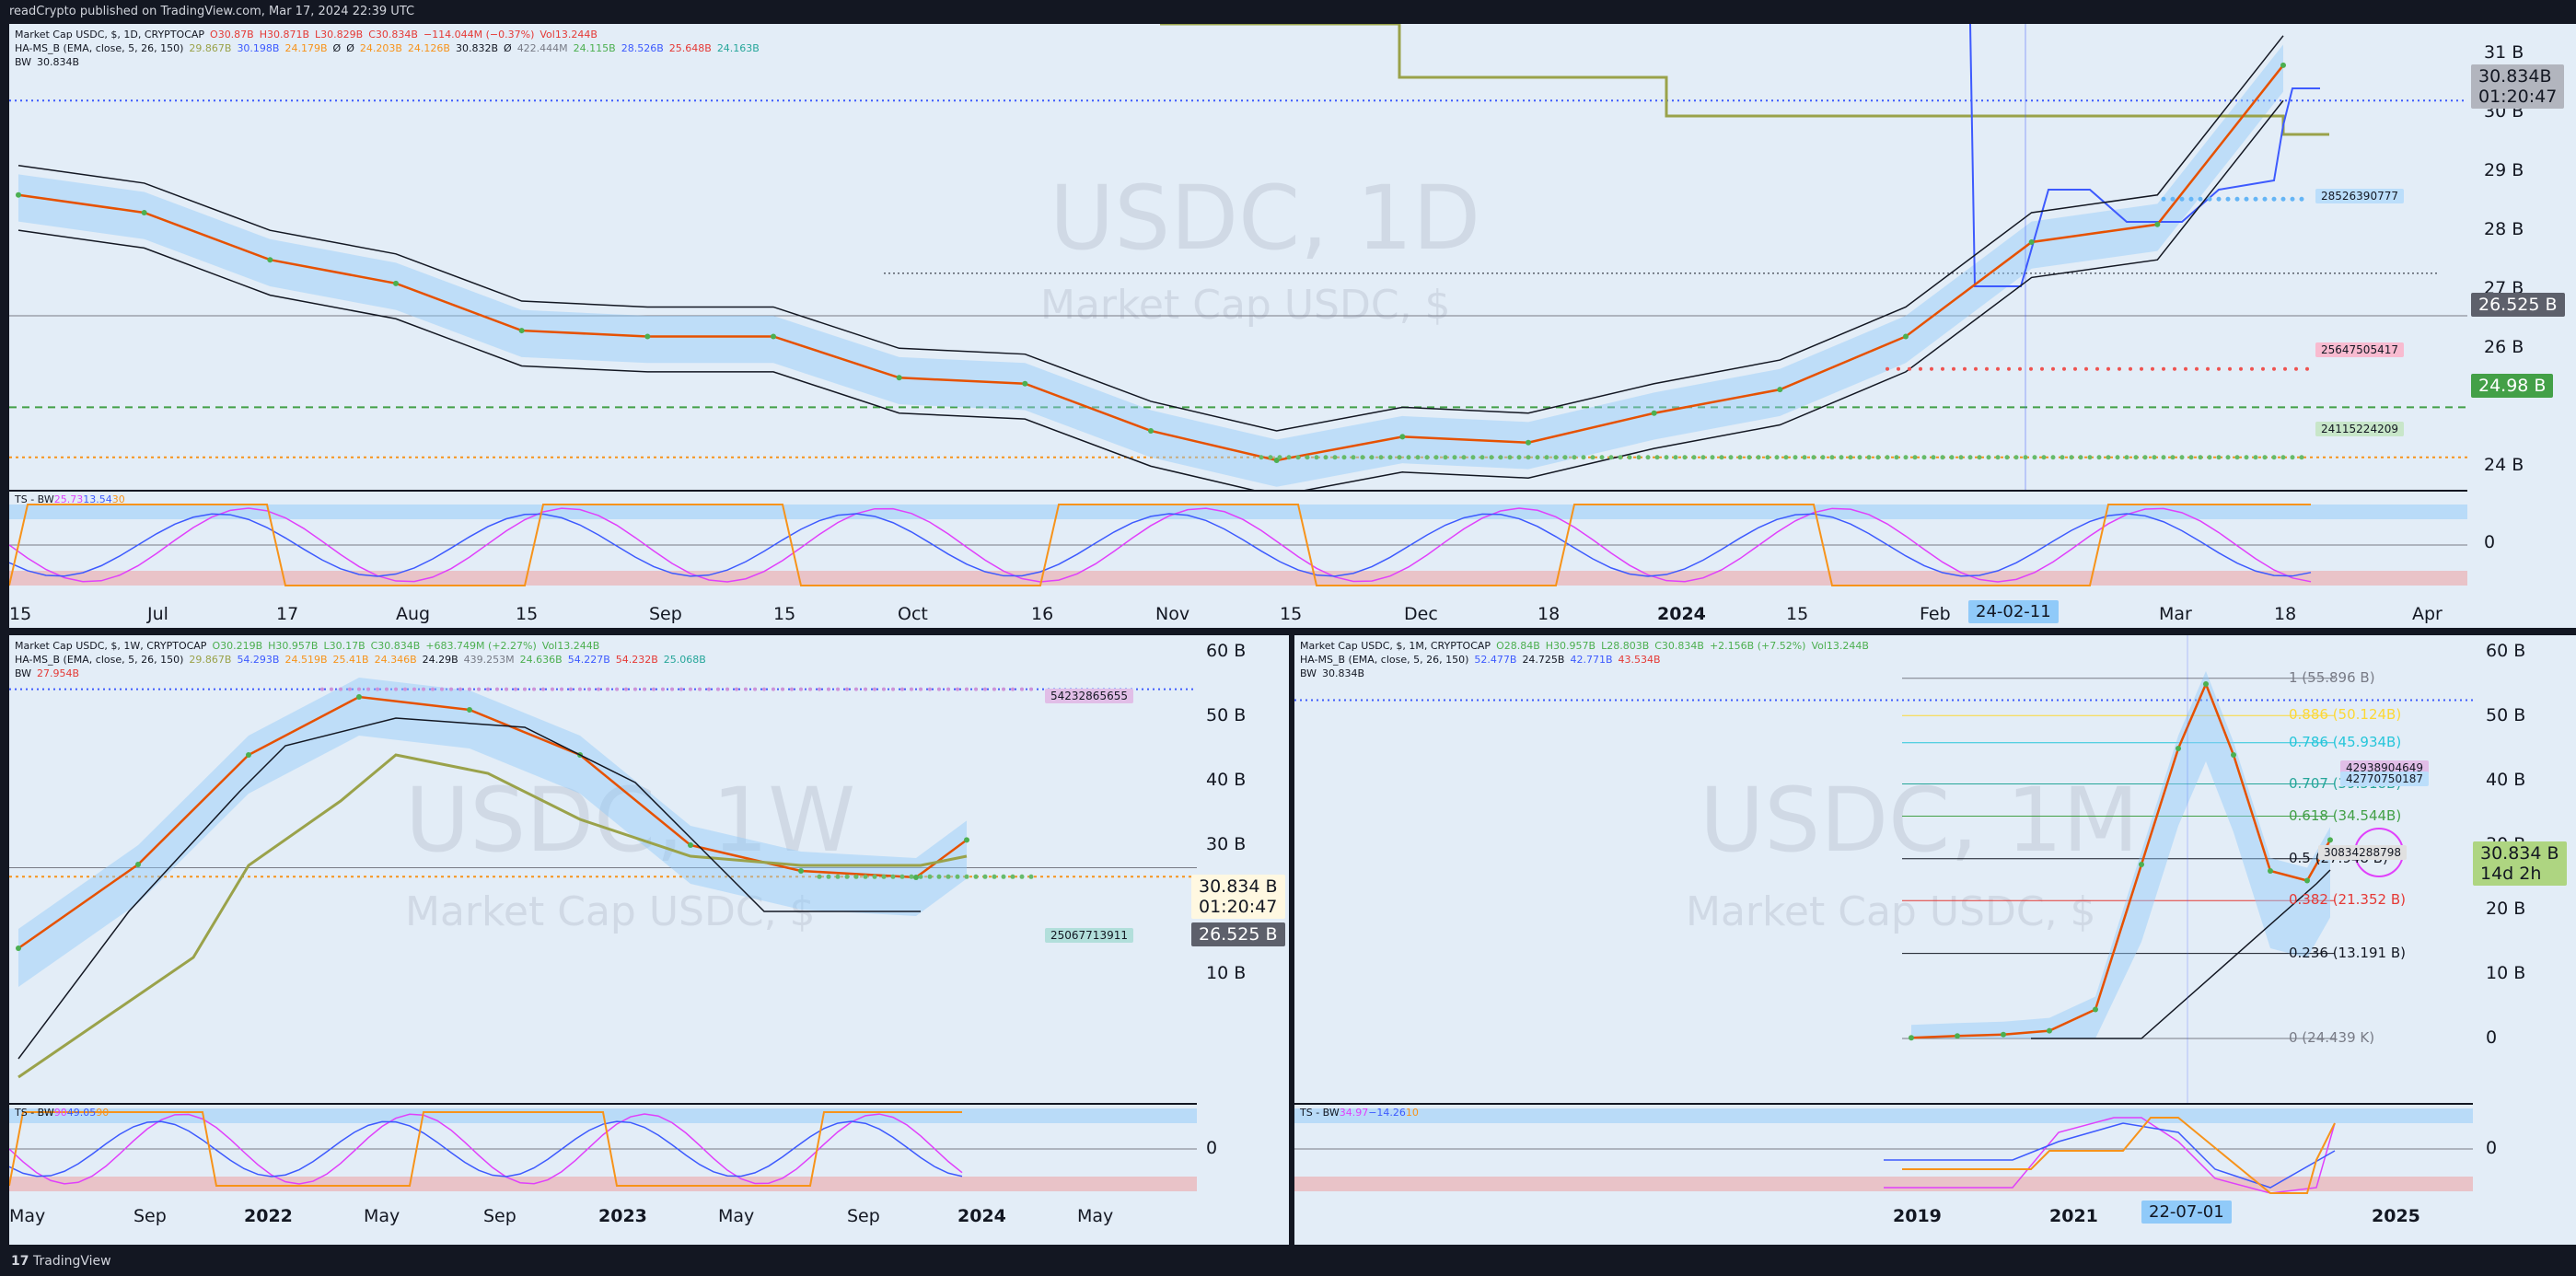 The width and height of the screenshot is (2576, 1276). I want to click on legend-item: L30.17B, so click(344, 646).